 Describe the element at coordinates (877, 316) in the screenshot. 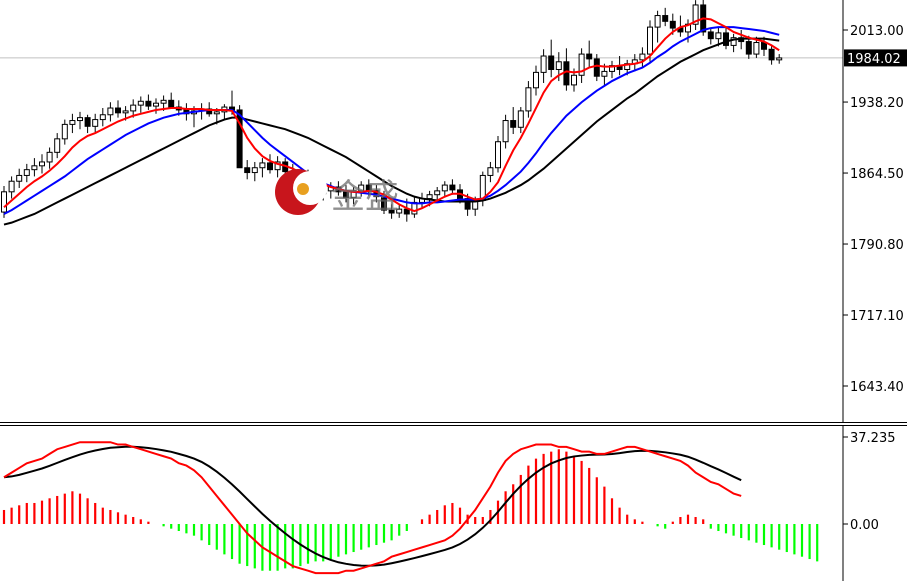

I see `price-tick-label: 1717.10` at that location.